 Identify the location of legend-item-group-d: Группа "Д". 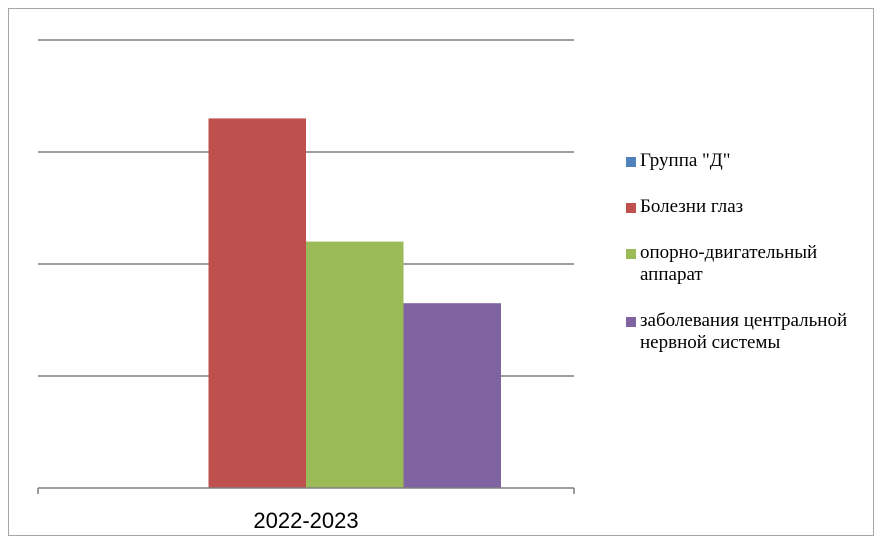
(751, 161).